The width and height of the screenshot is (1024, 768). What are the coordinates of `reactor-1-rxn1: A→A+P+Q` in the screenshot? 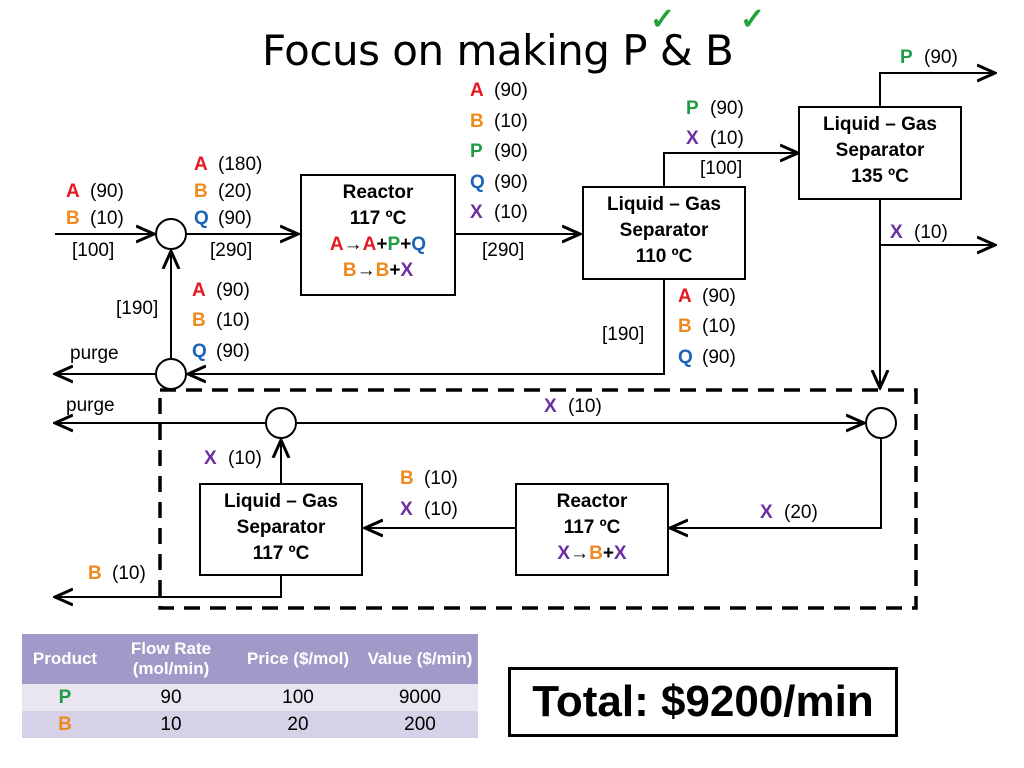 It's located at (378, 244).